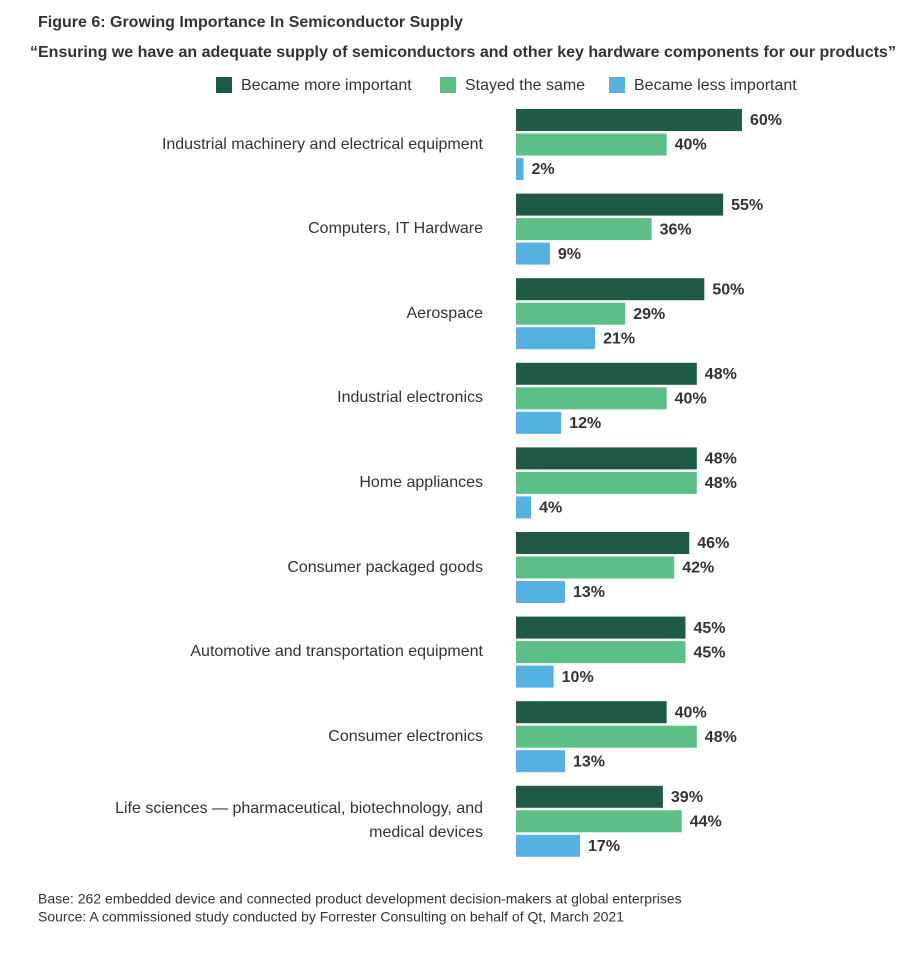 The width and height of the screenshot is (924, 956). I want to click on value-label: 4%, so click(550, 508).